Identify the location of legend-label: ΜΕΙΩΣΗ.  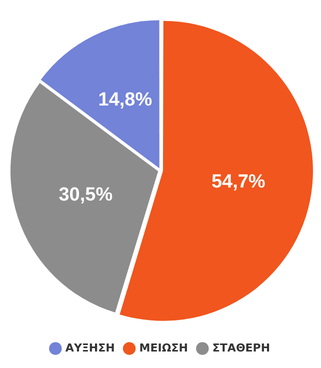
(163, 347).